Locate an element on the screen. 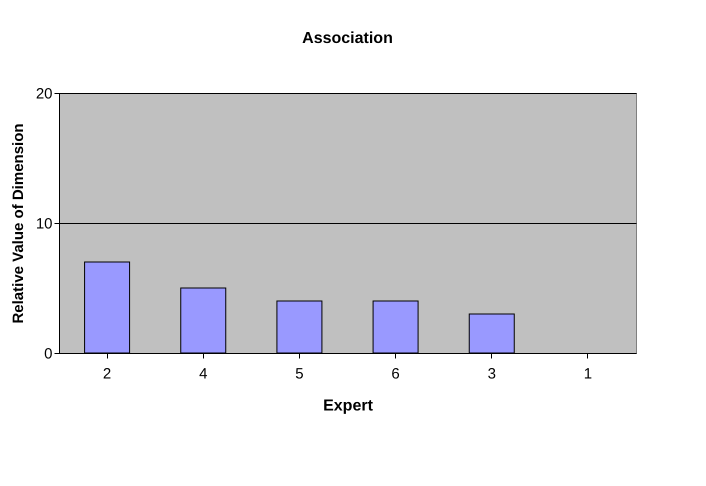 The image size is (706, 486). x-tick-label: 2 is located at coordinates (107, 374).